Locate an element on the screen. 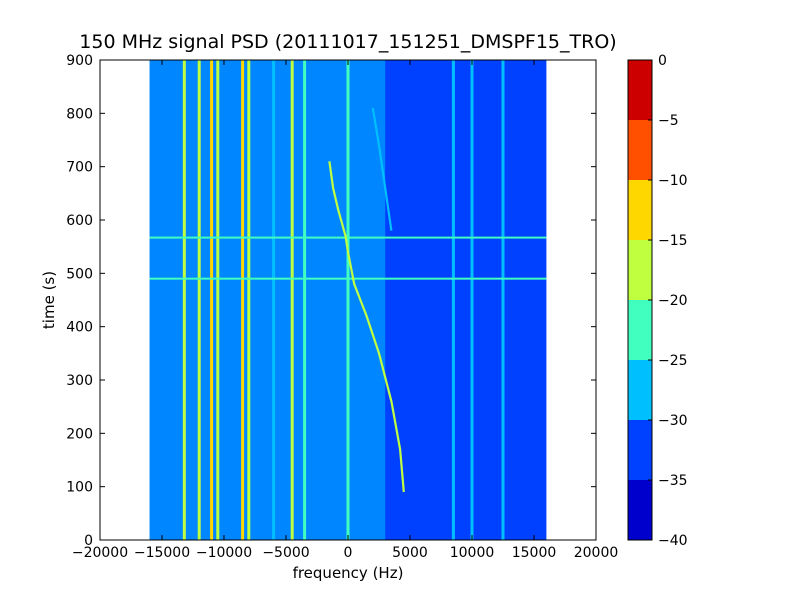 This screenshot has width=800, height=600. x-tick-label: 20000 is located at coordinates (596, 553).